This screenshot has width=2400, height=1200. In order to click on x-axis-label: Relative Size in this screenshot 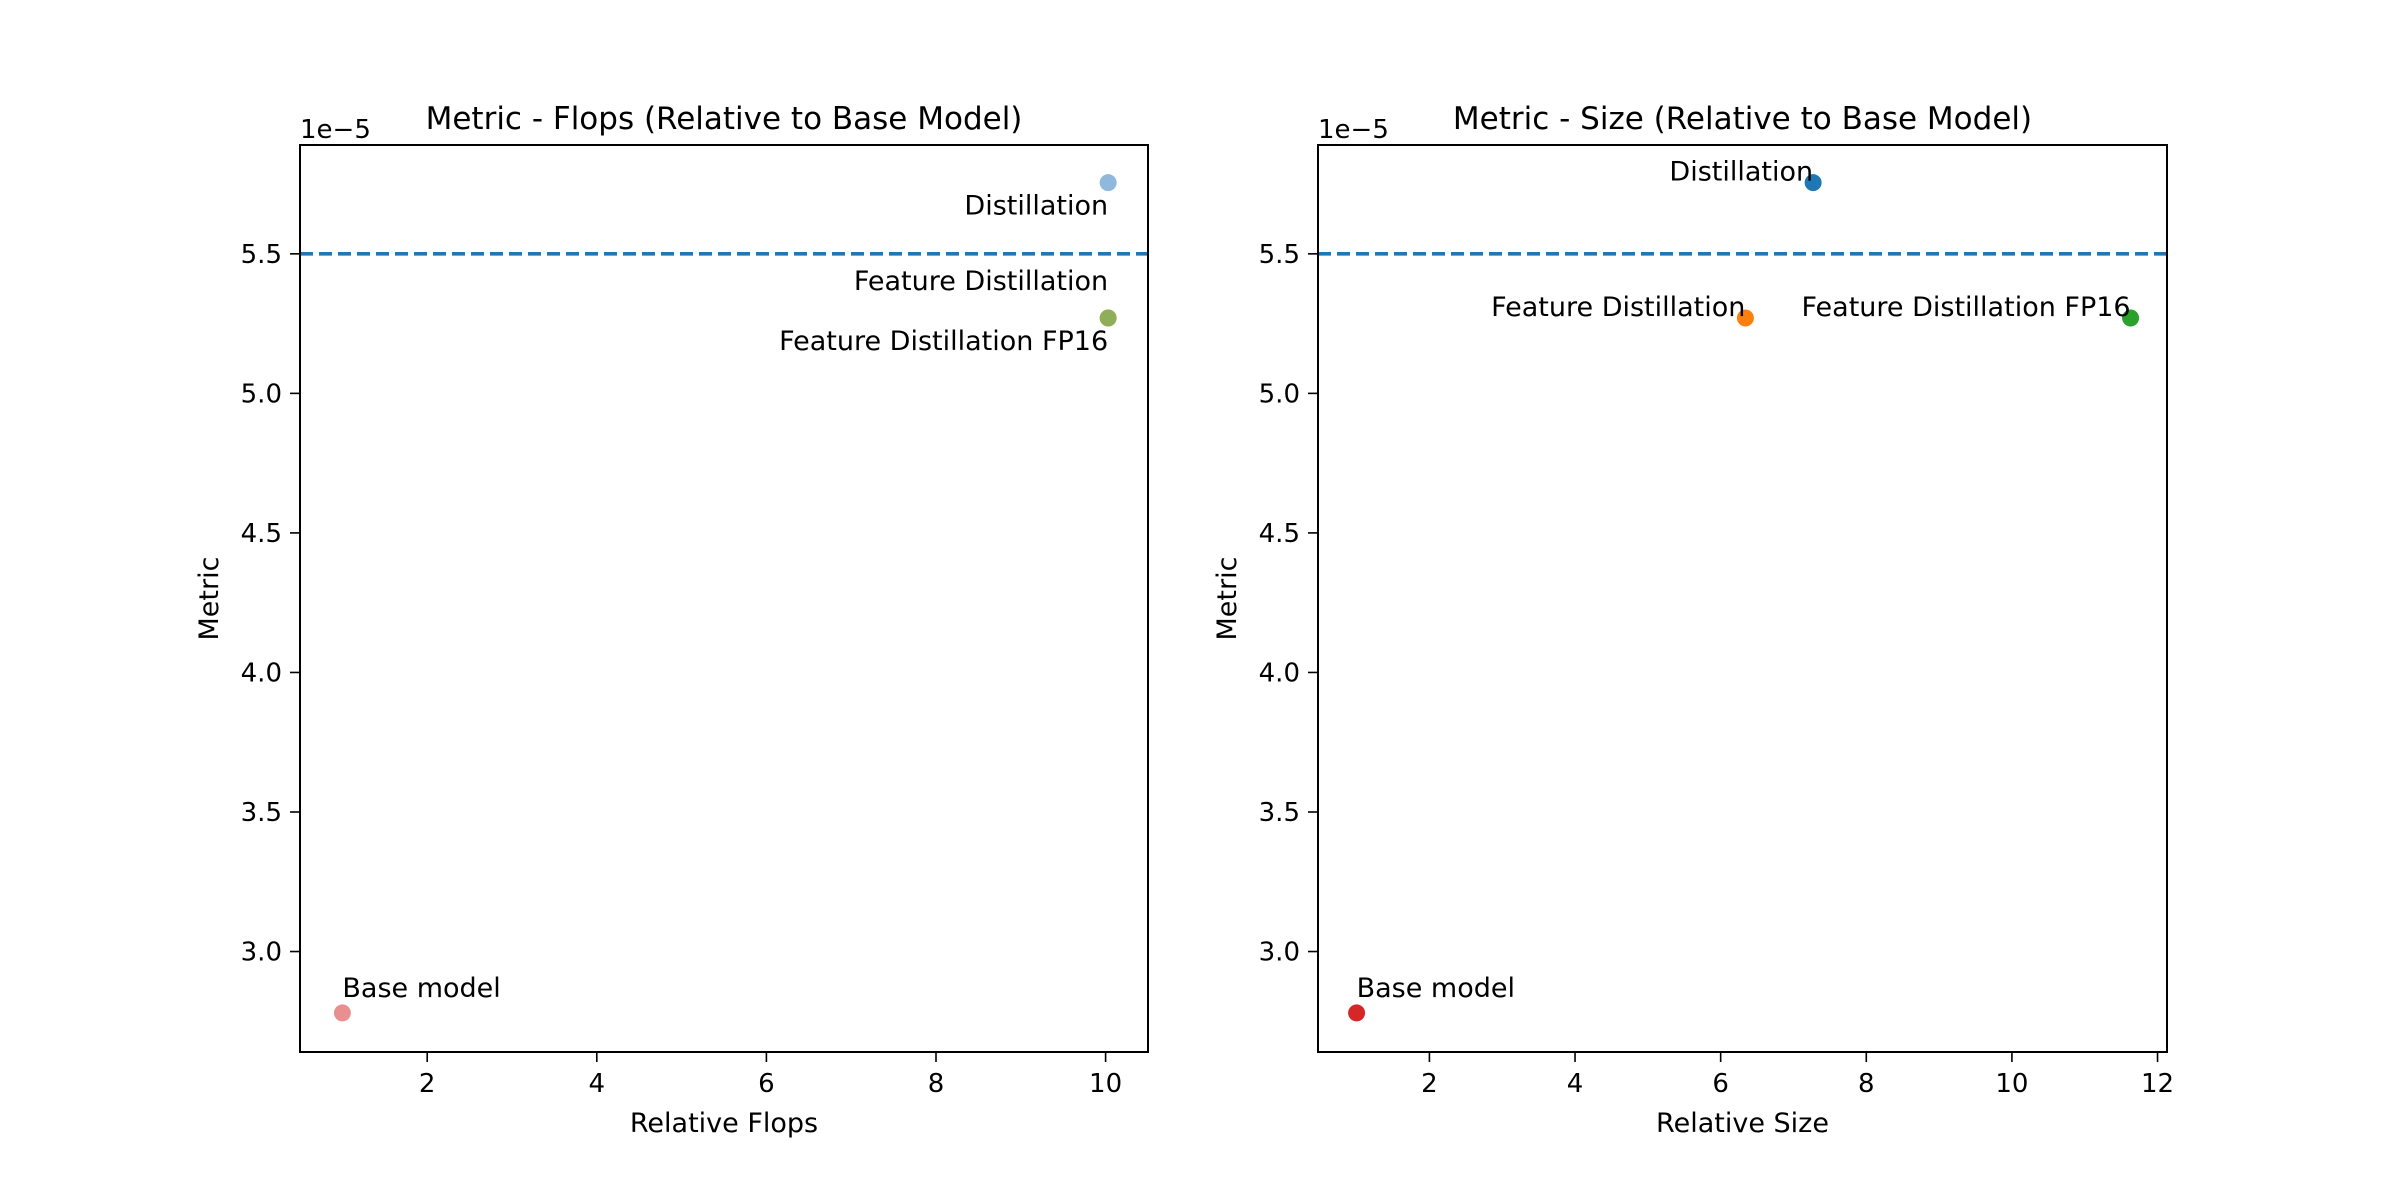, I will do `click(1742, 1123)`.